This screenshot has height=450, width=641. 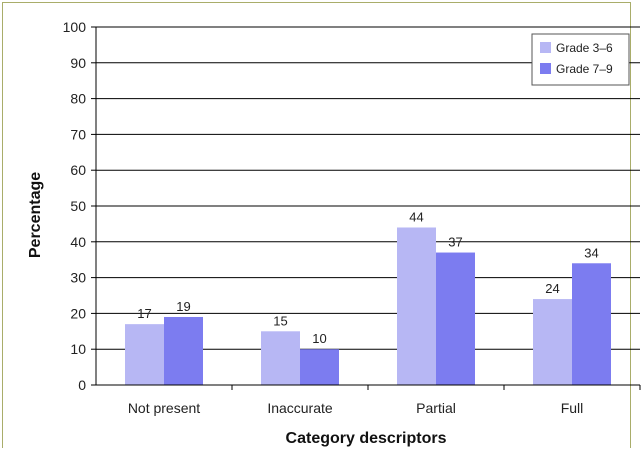 I want to click on data-label: 44, so click(x=416, y=216).